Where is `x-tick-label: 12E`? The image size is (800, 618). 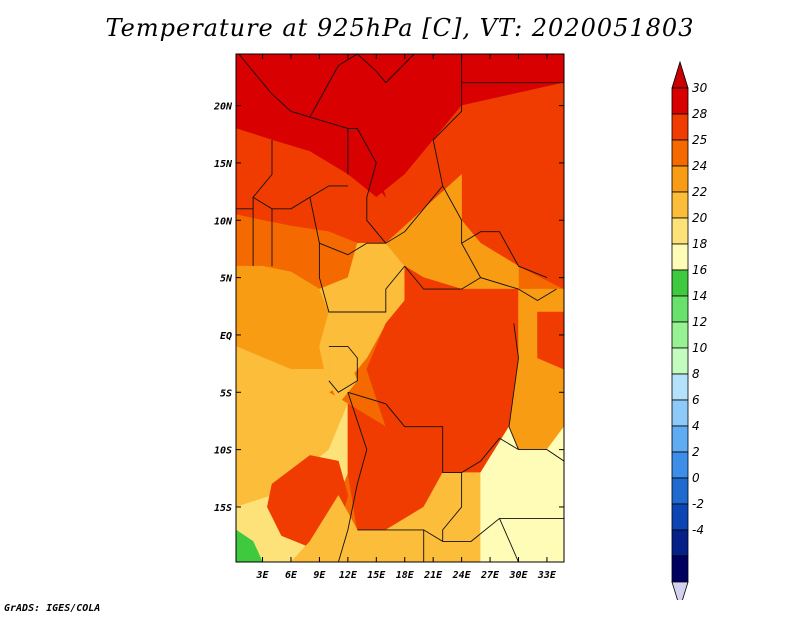 x-tick-label: 12E is located at coordinates (348, 575).